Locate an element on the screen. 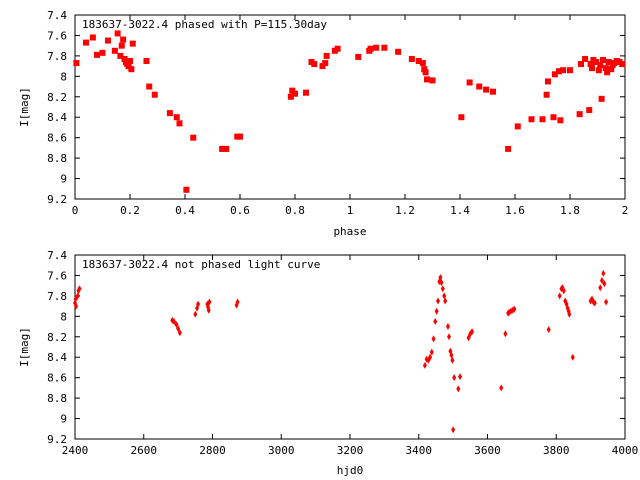 The height and width of the screenshot is (480, 640). unphased-y-tick-label: 8.2 is located at coordinates (57, 337).